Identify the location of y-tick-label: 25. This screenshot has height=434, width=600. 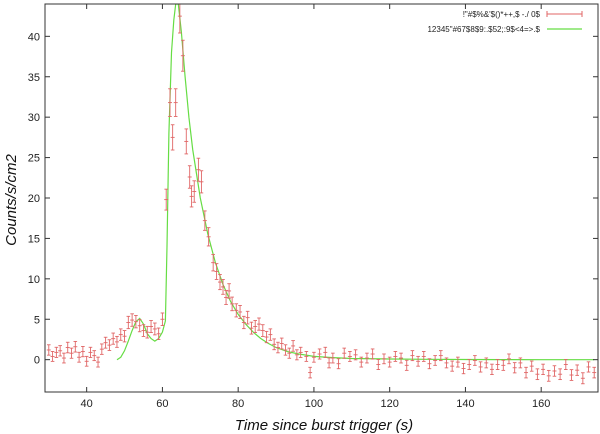
(34, 159).